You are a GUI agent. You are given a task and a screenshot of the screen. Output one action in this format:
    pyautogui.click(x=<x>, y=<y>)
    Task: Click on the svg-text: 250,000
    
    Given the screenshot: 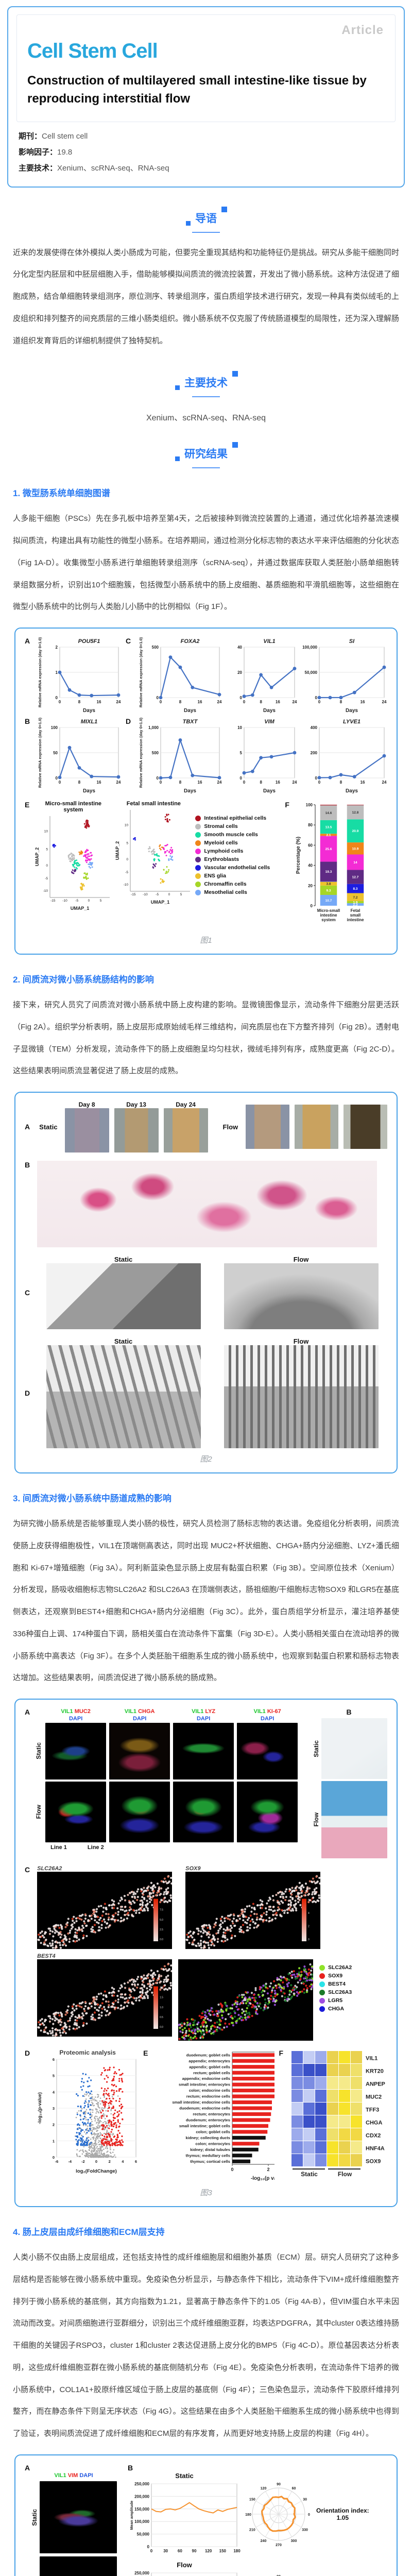 What is the action you would take?
    pyautogui.click(x=141, y=2484)
    